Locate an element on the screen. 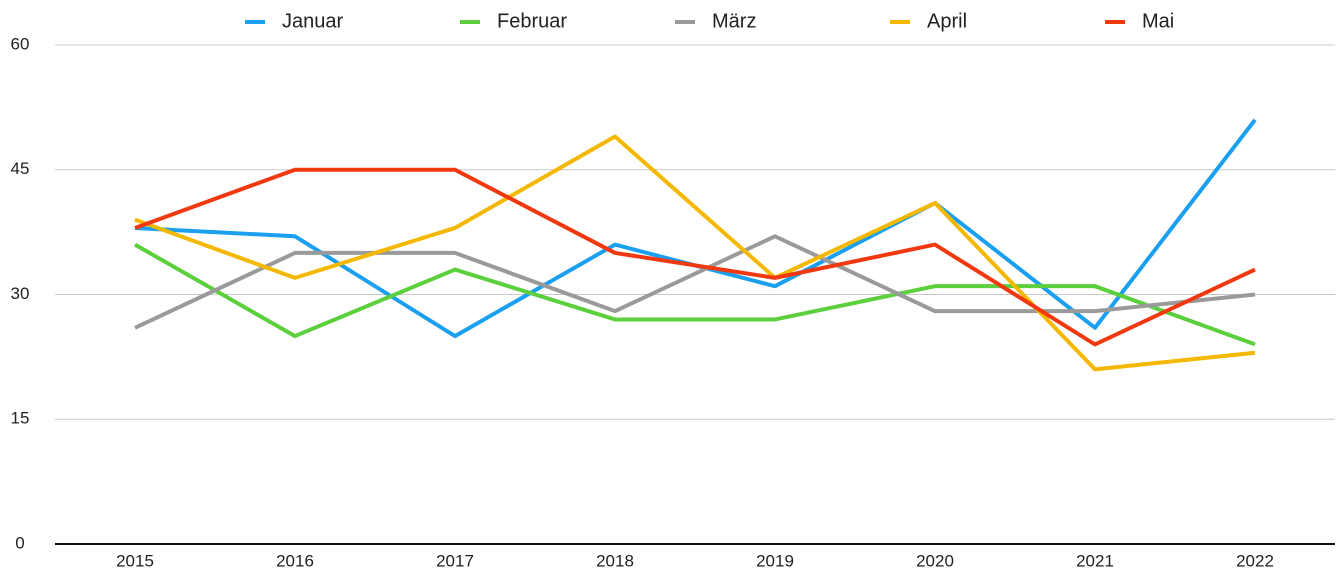 Image resolution: width=1343 pixels, height=577 pixels. x-tick-label: 2017 is located at coordinates (455, 560).